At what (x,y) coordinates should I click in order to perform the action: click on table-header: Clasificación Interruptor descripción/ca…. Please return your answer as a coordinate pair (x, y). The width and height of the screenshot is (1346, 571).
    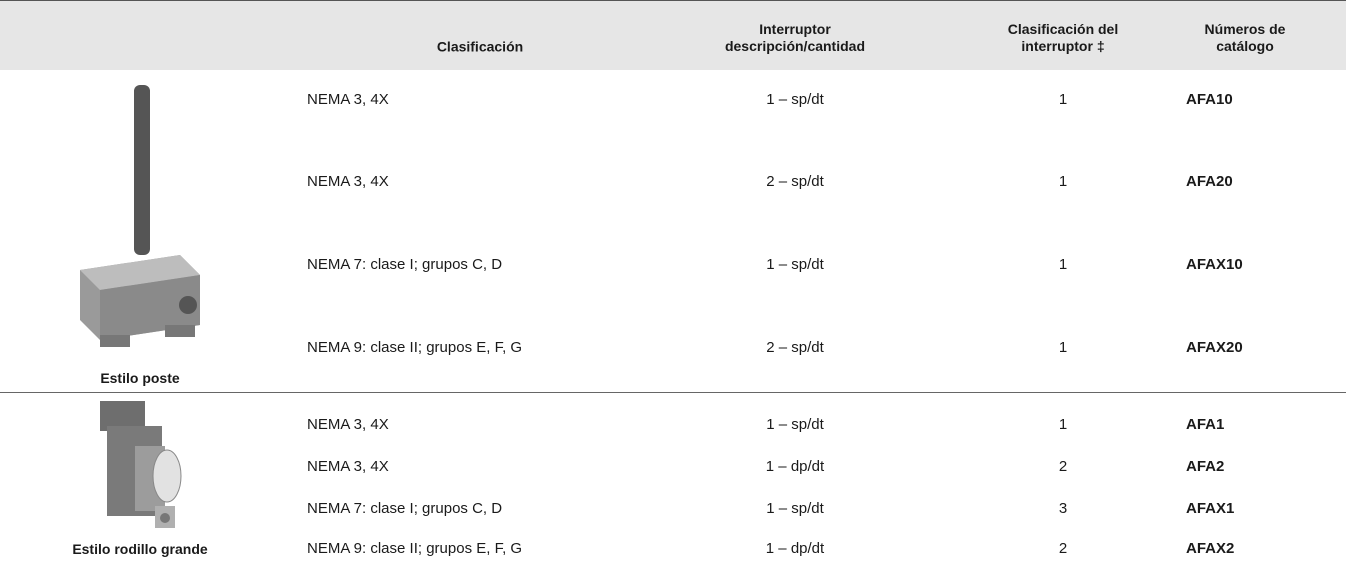
    Looking at the image, I should click on (673, 35).